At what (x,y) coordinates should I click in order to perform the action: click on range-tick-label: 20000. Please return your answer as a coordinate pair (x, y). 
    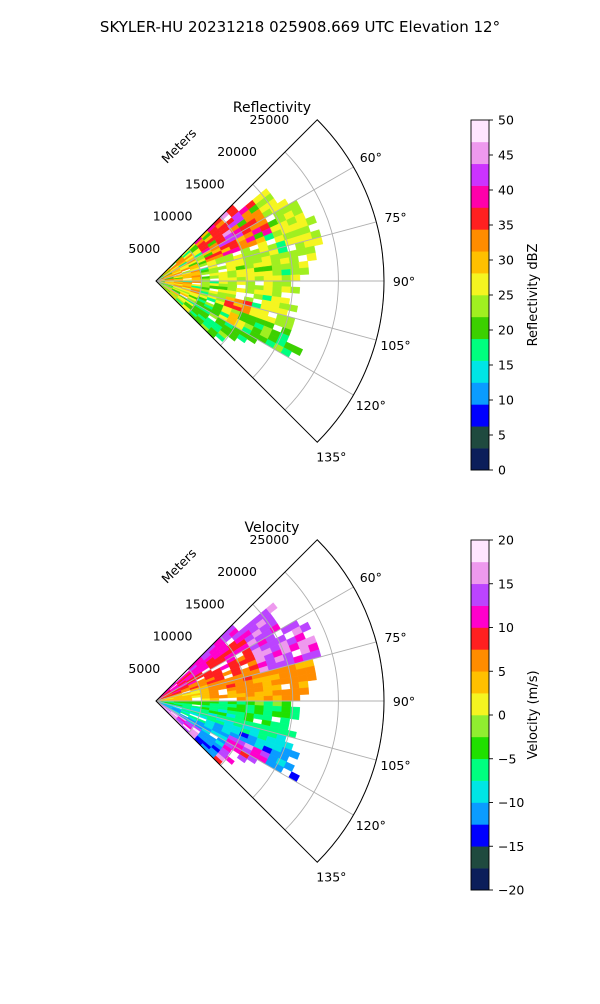
    Looking at the image, I should click on (237, 571).